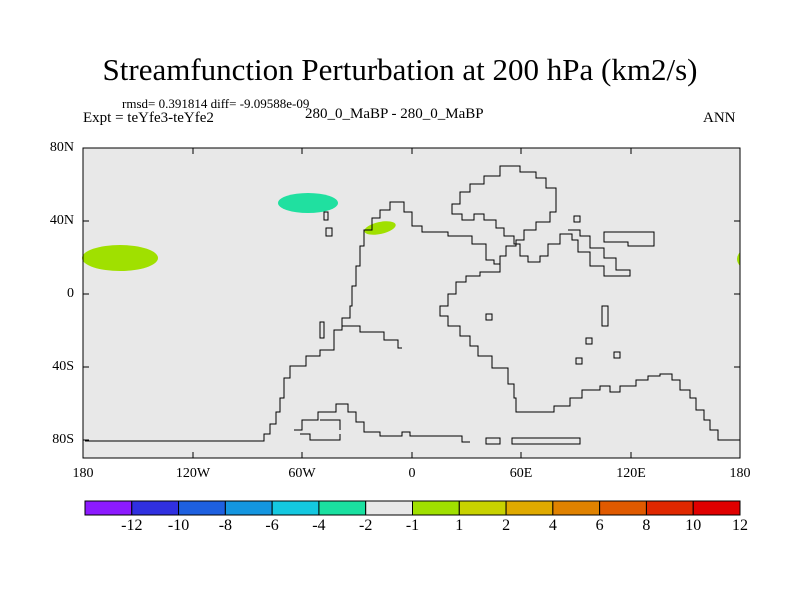  I want to click on colorbar, so click(412, 508).